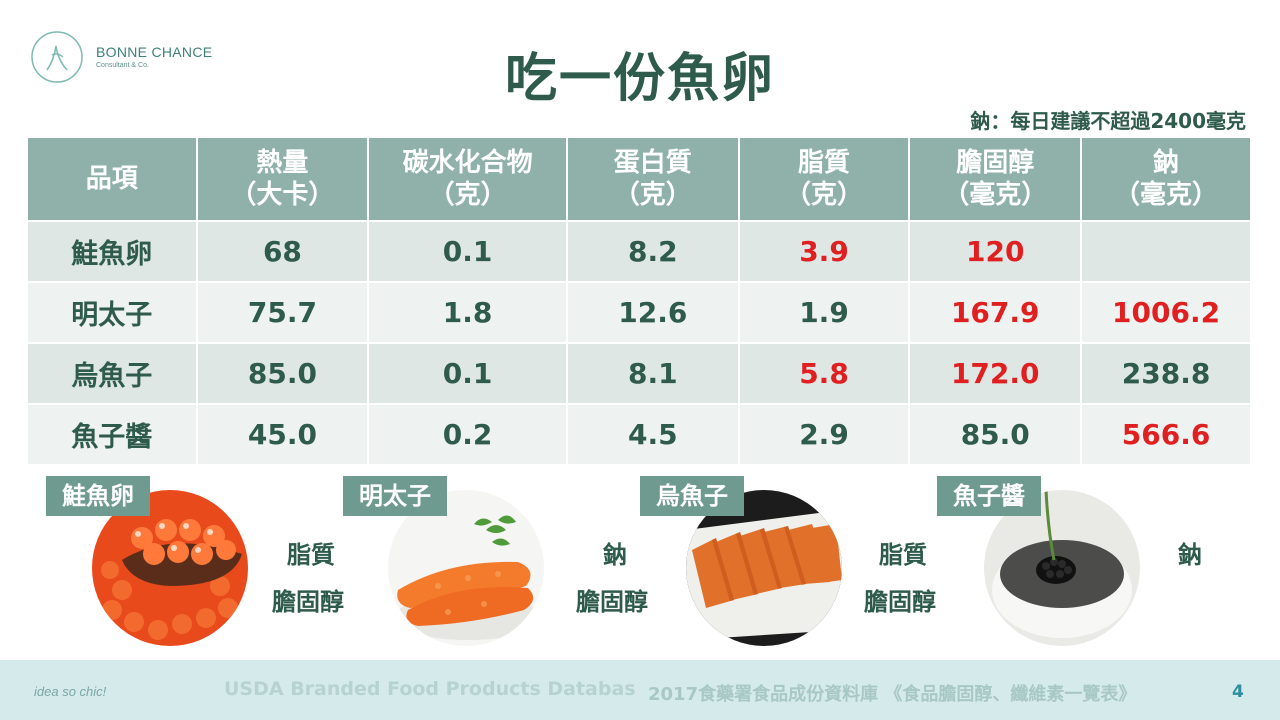 The image size is (1280, 720). What do you see at coordinates (995, 251) in the screenshot?
I see `cell-cholesterol: 120` at bounding box center [995, 251].